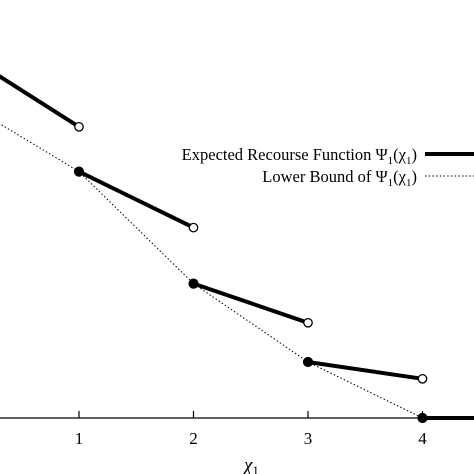  Describe the element at coordinates (415, 176) in the screenshot. I see `legend-entry-lower-bound-part: )` at that location.